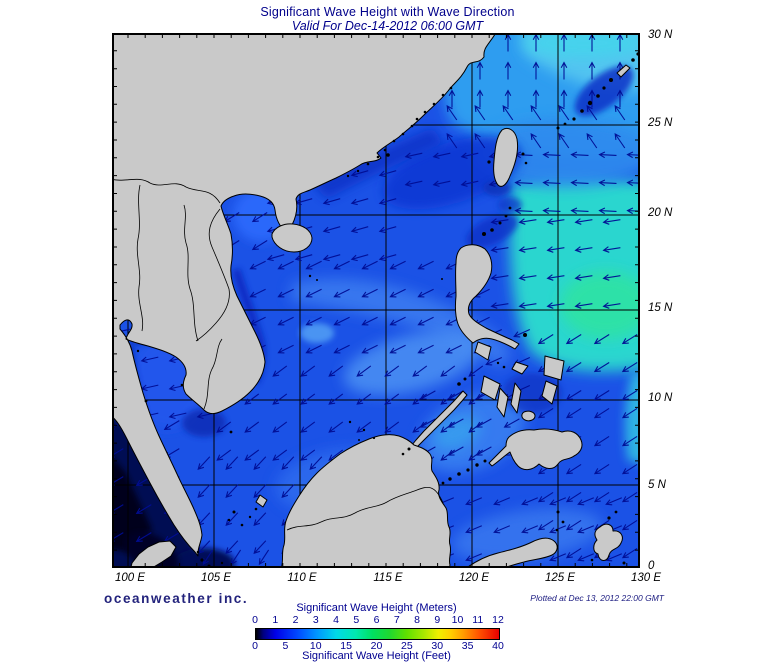 This screenshot has height=665, width=775. What do you see at coordinates (651, 566) in the screenshot?
I see `lat-label: 0` at bounding box center [651, 566].